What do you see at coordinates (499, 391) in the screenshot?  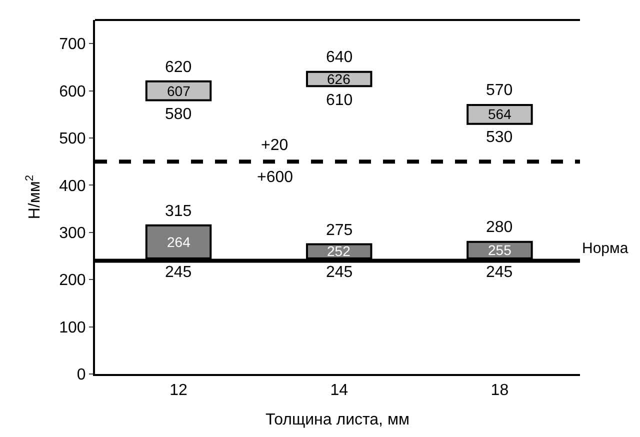 I see `x-tick-label: 18` at bounding box center [499, 391].